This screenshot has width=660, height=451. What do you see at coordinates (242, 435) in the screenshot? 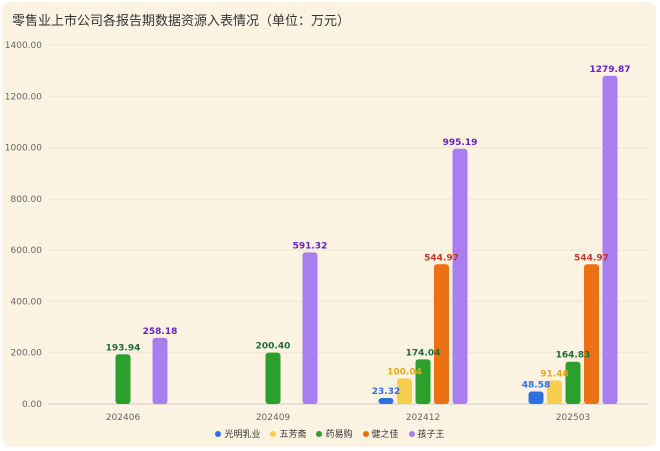
I see `legend-label: 光明乳业` at bounding box center [242, 435].